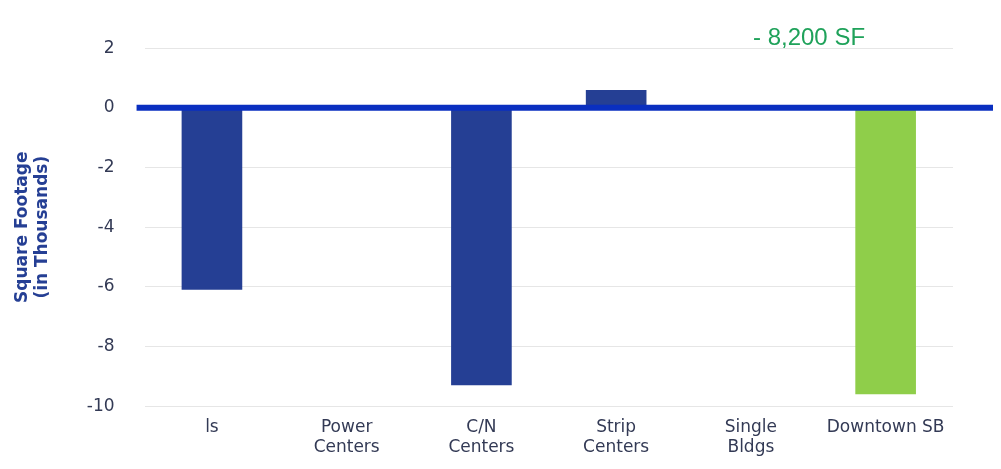 This screenshot has width=1001, height=469. What do you see at coordinates (346, 436) in the screenshot?
I see `x-tick-label: Power Centers` at bounding box center [346, 436].